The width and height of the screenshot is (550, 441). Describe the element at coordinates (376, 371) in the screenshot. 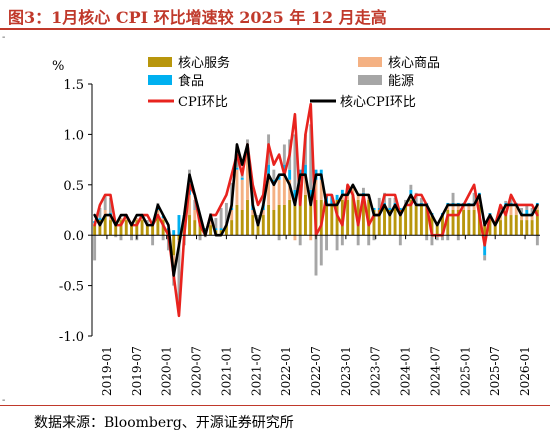

I see `x-tick-label: 2023-07` at that location.